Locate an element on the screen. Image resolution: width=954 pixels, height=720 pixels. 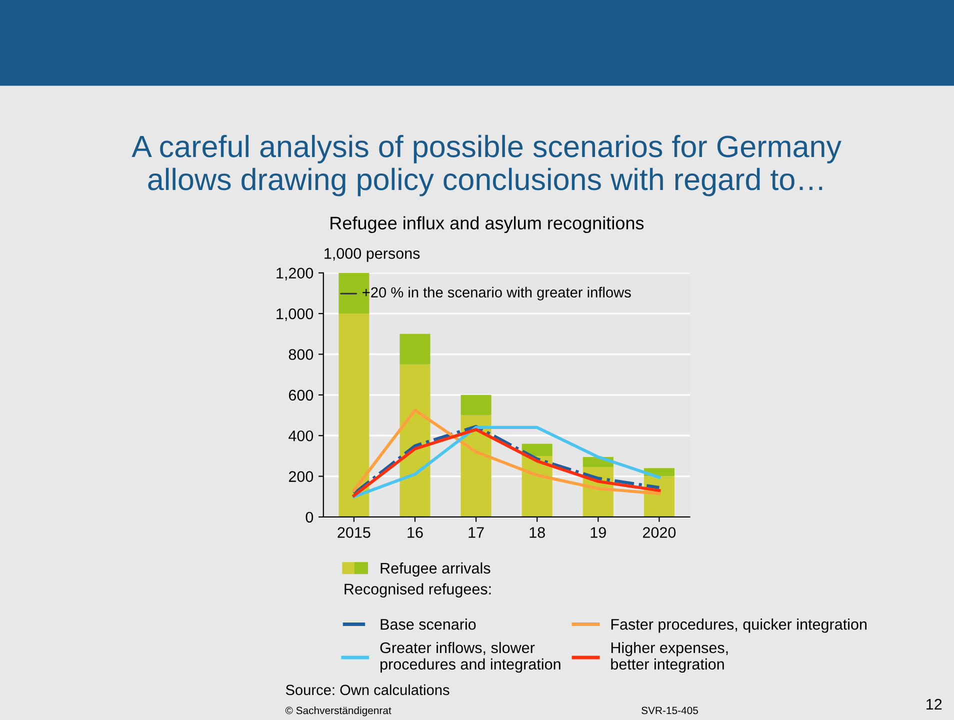
line-series is located at coordinates (506, 452).